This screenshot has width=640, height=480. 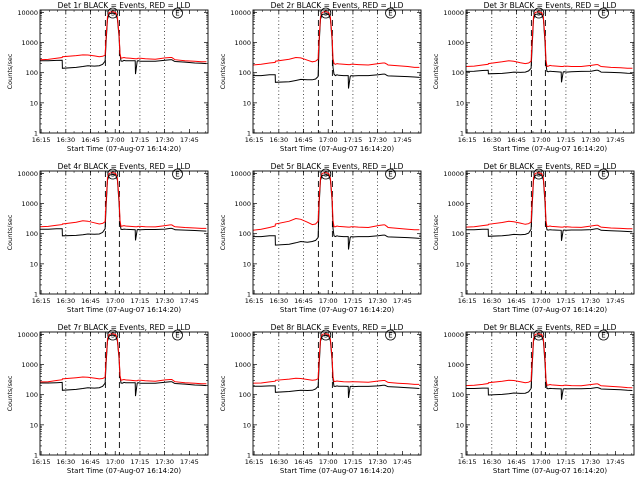 I want to click on panel-title: Det 7r BLACK = Events, RED = LLD, so click(x=124, y=327).